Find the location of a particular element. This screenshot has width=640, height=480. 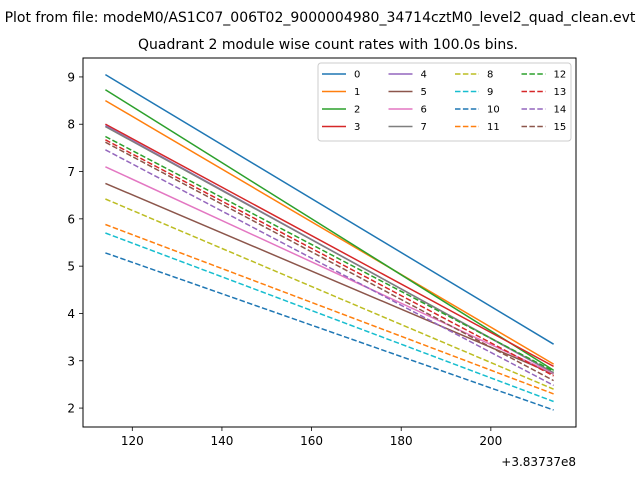

x-tick-label: 200 is located at coordinates (490, 441).